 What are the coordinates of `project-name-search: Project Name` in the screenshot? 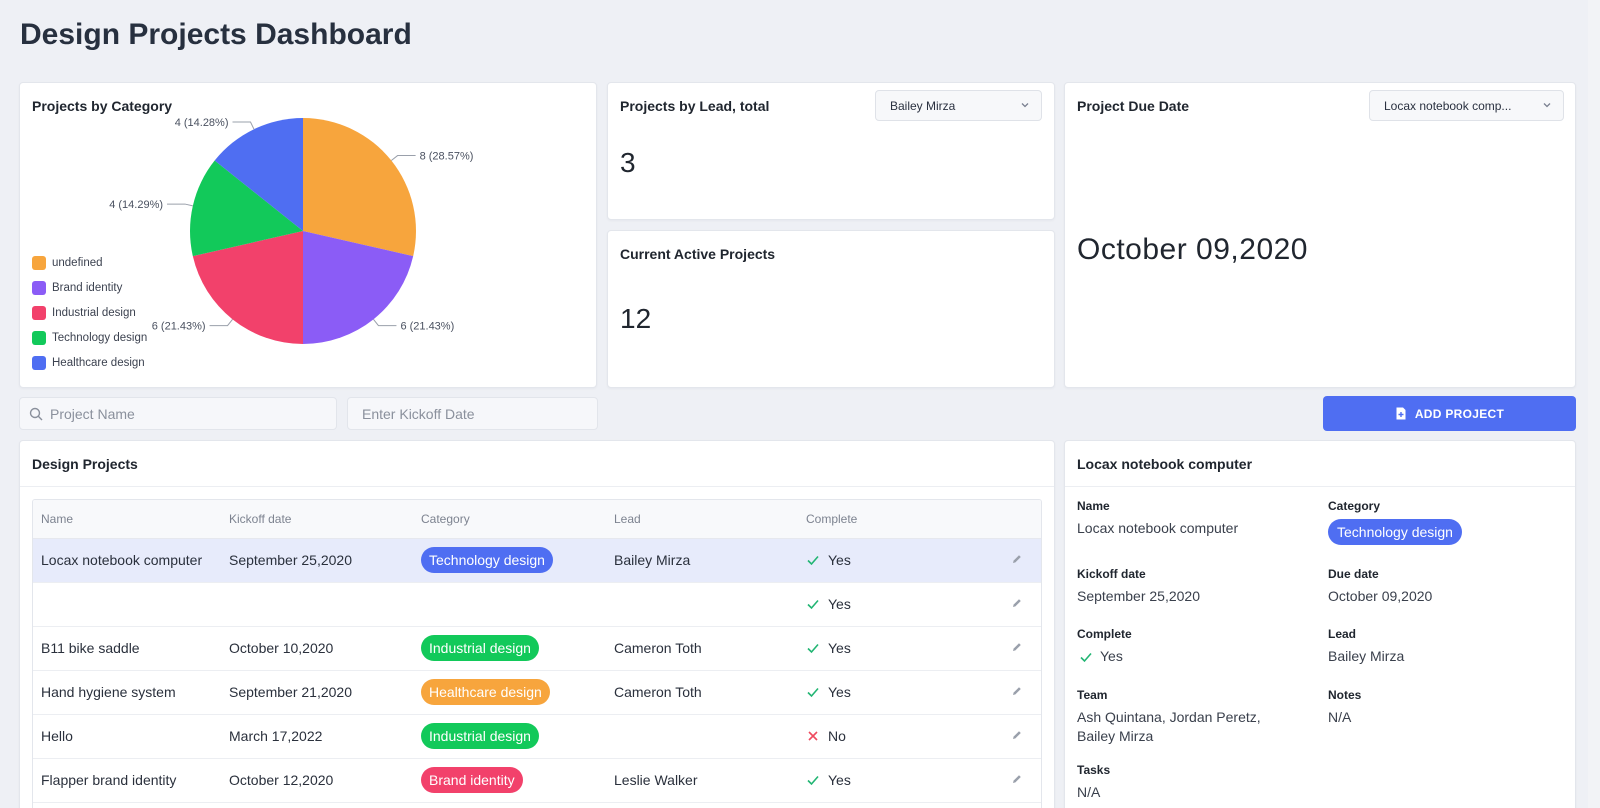 It's located at (178, 413).